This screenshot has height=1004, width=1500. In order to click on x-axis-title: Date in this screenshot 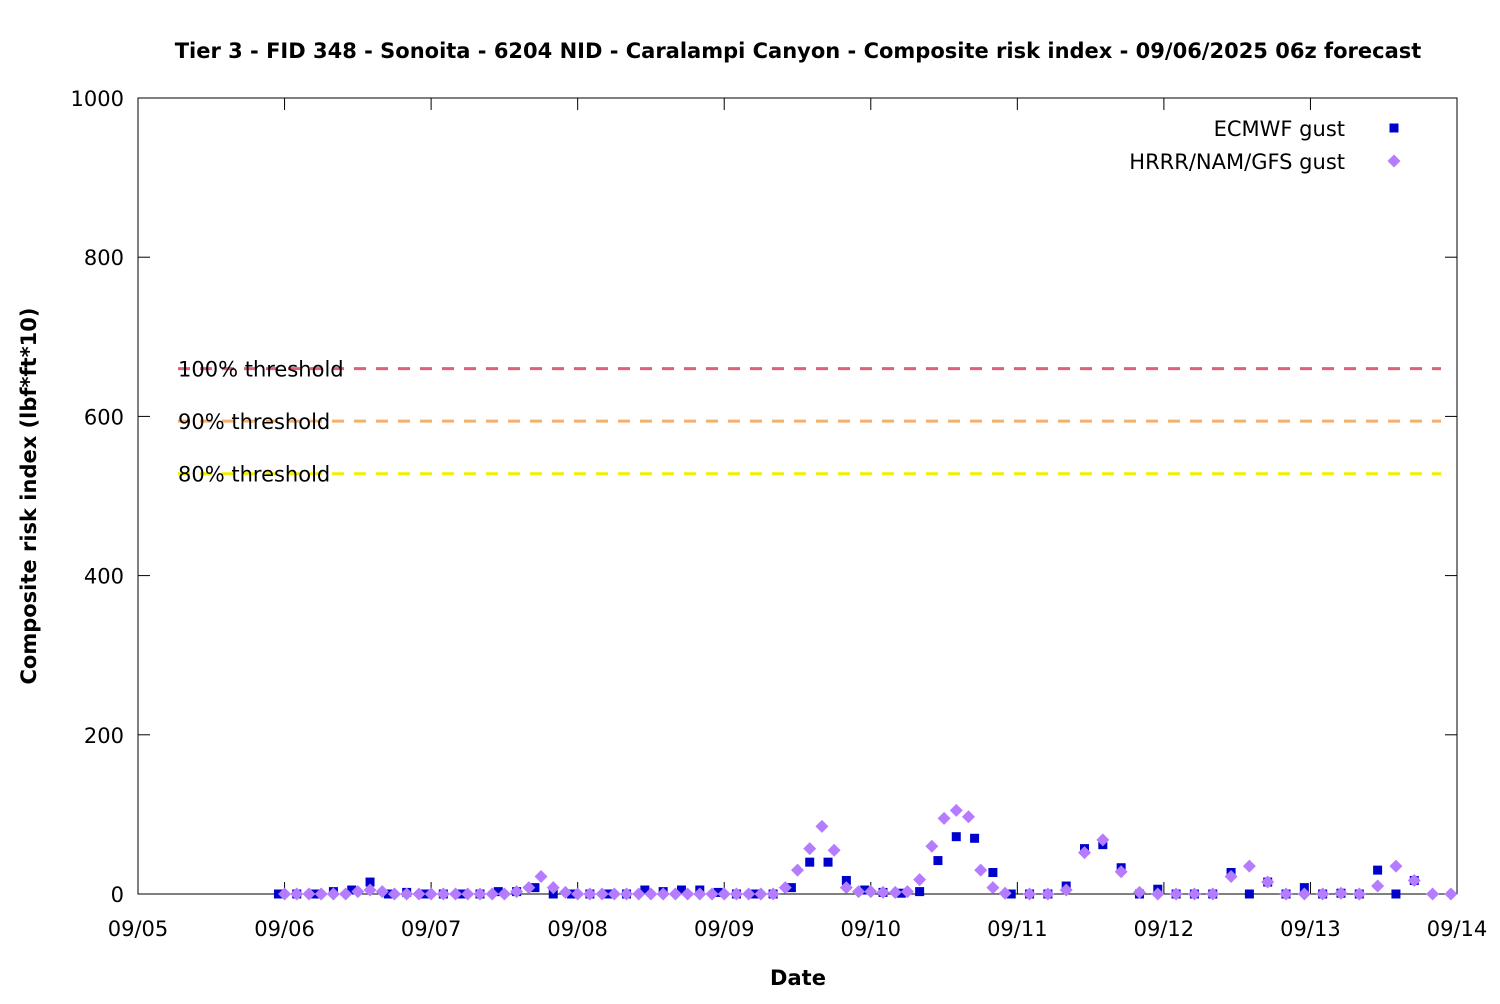, I will do `click(798, 978)`.